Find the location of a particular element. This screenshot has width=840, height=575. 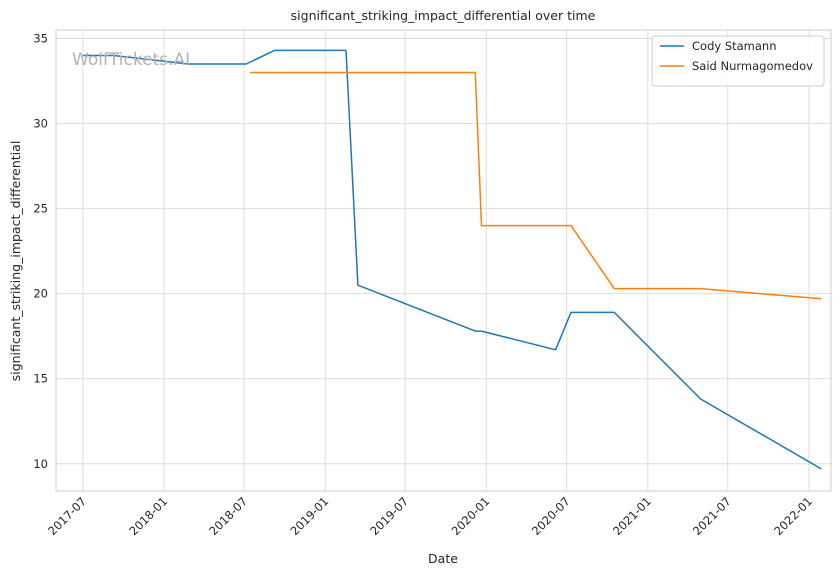

x-tick-label: 2020-07 is located at coordinates (551, 516).